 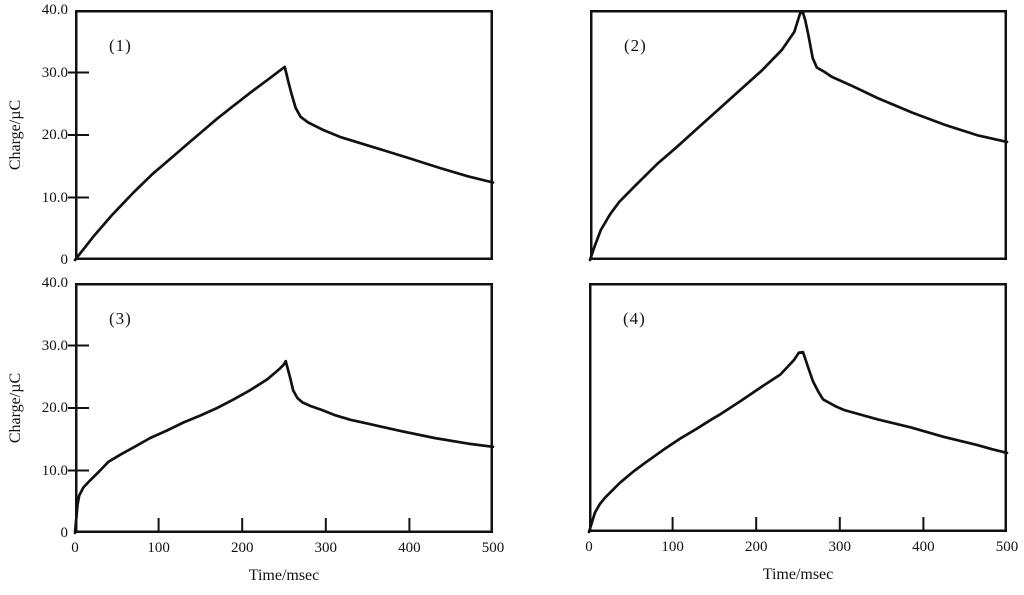 What do you see at coordinates (120, 45) in the screenshot?
I see `panel-label-1: (1)` at bounding box center [120, 45].